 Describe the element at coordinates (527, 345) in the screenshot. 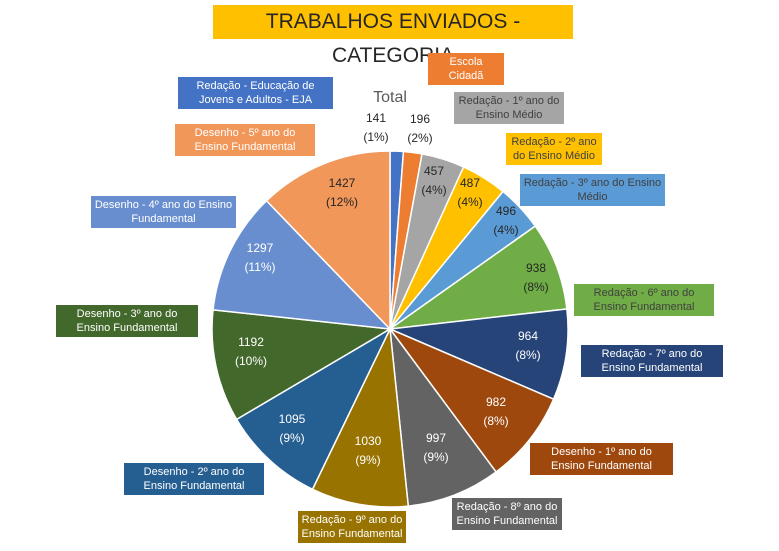

I see `value-label: 964 (8%)` at that location.